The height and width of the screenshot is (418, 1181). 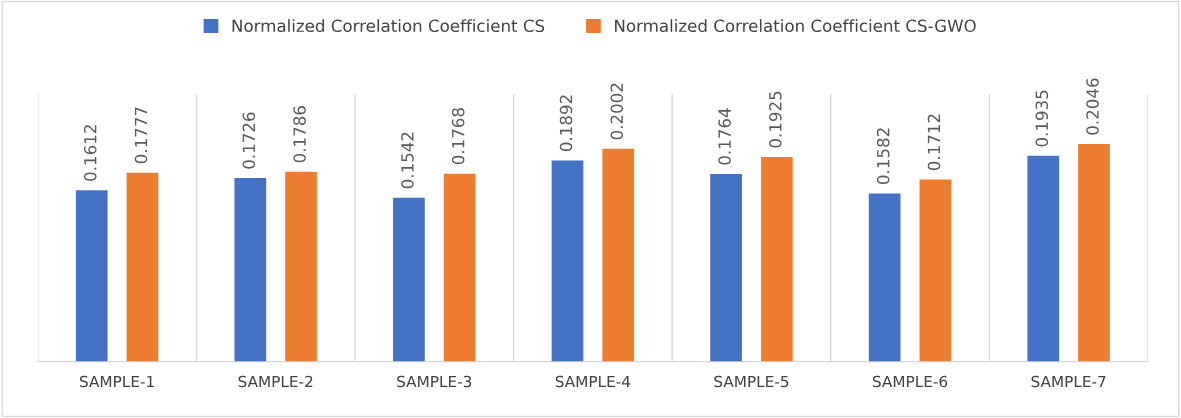 What do you see at coordinates (617, 111) in the screenshot?
I see `data-label: 0.2002` at bounding box center [617, 111].